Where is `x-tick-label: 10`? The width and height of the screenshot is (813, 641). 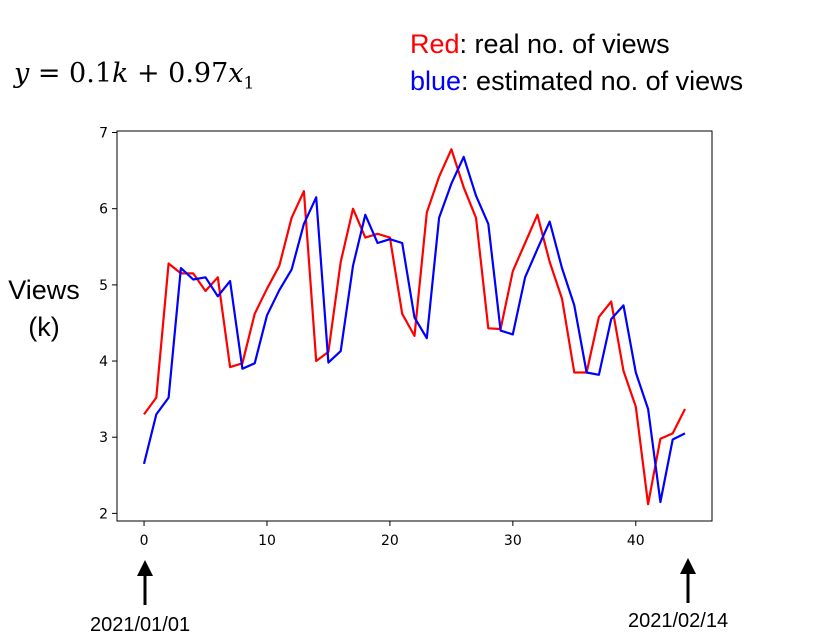
x-tick-label: 10 is located at coordinates (267, 541).